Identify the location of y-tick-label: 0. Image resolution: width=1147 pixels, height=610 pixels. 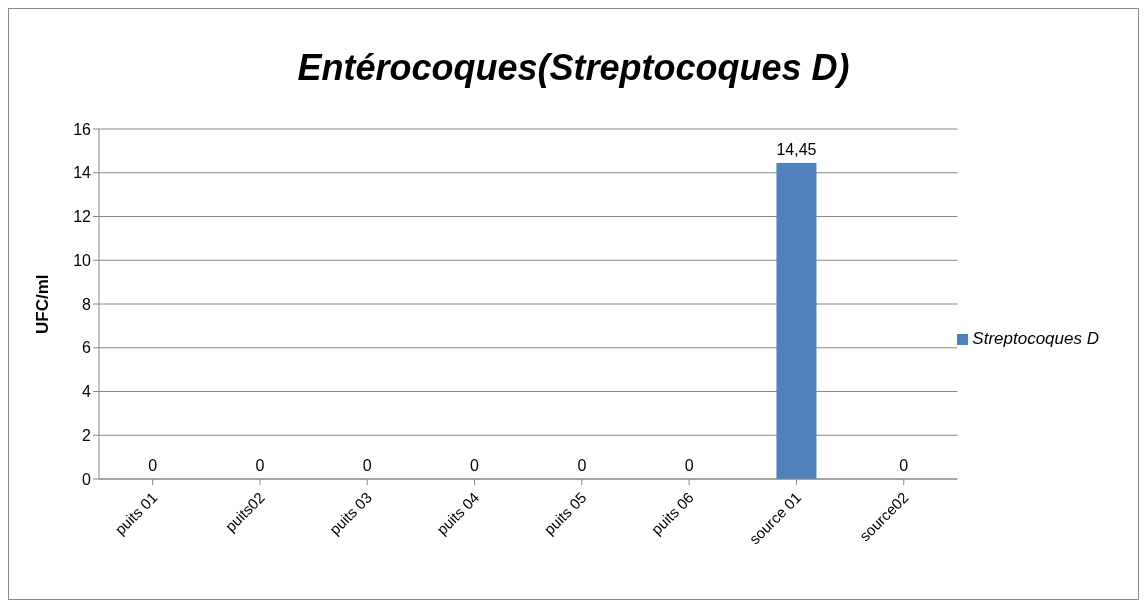
(87, 479).